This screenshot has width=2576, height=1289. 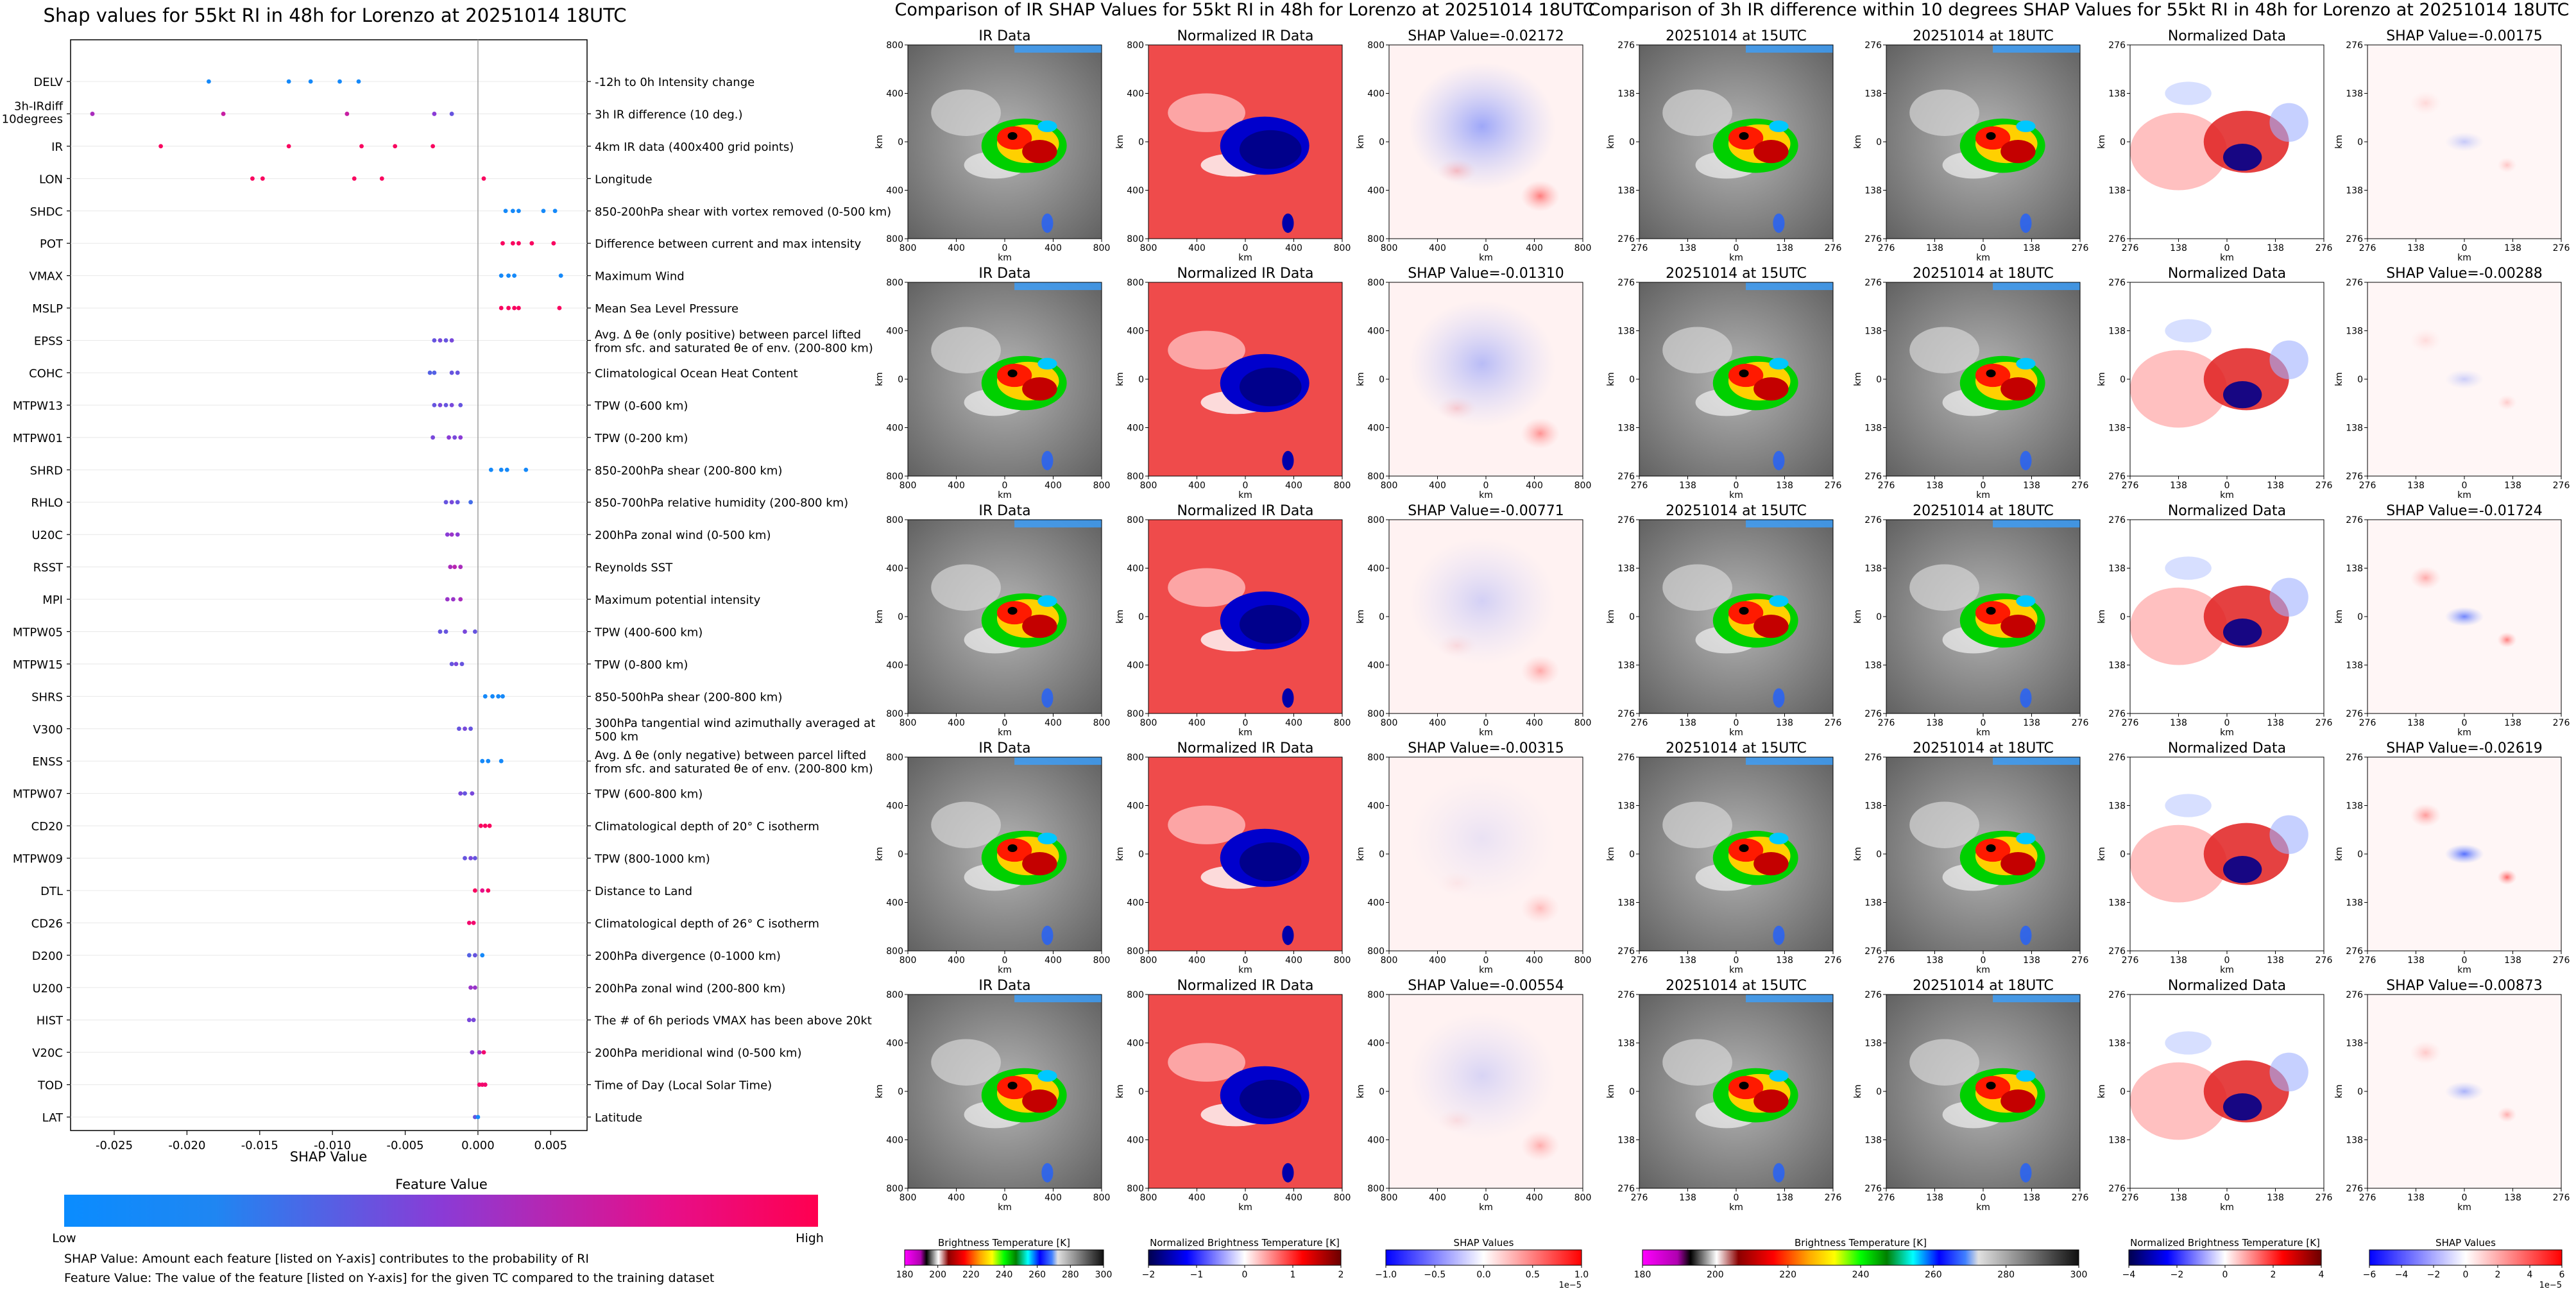 What do you see at coordinates (1486, 511) in the screenshot?
I see `panel-title: SHAP Value=-0.00771` at bounding box center [1486, 511].